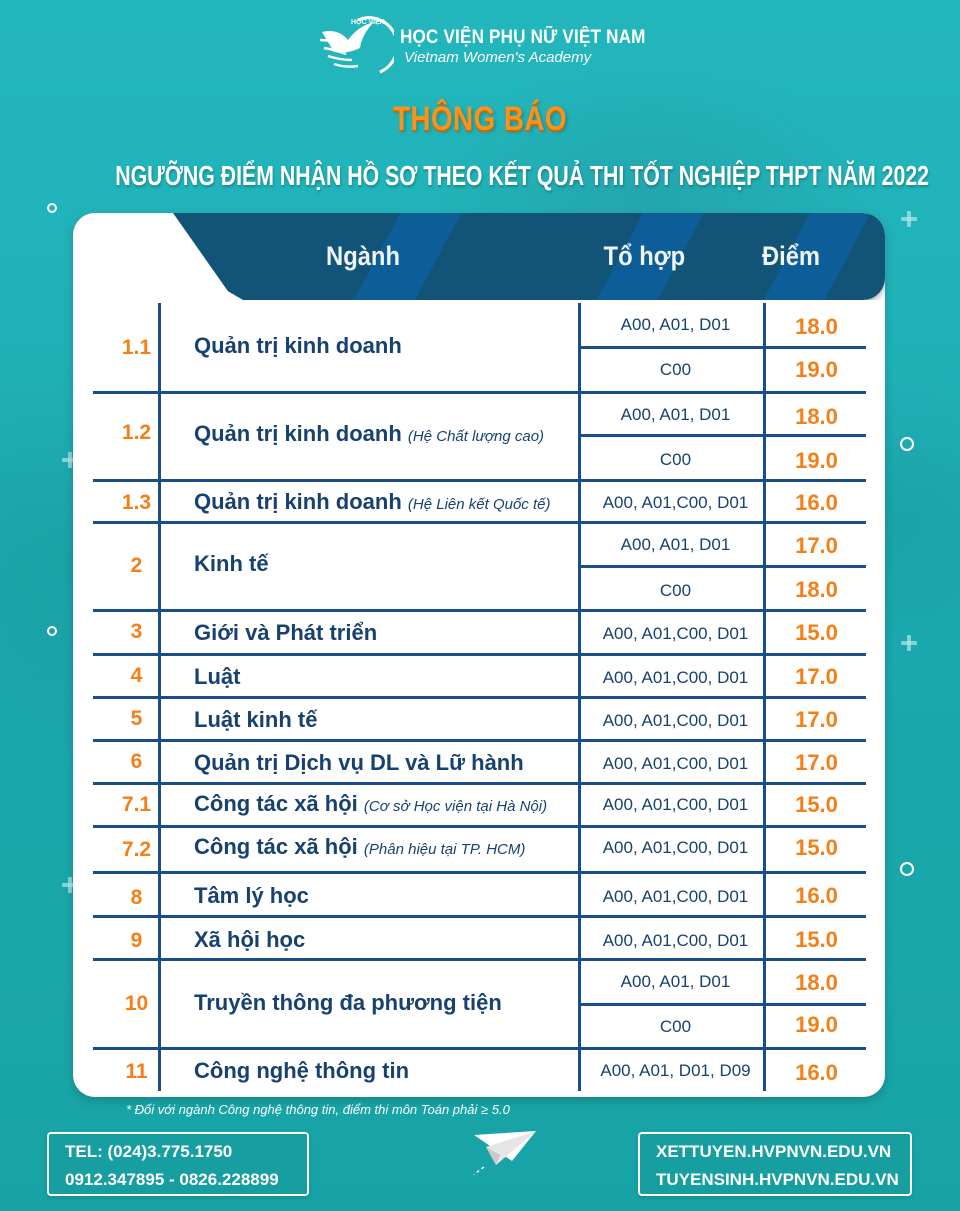 This screenshot has height=1211, width=960. What do you see at coordinates (774, 1151) in the screenshot?
I see `website-link-1: XETTUYEN.HVPNVN.EDU.VN` at bounding box center [774, 1151].